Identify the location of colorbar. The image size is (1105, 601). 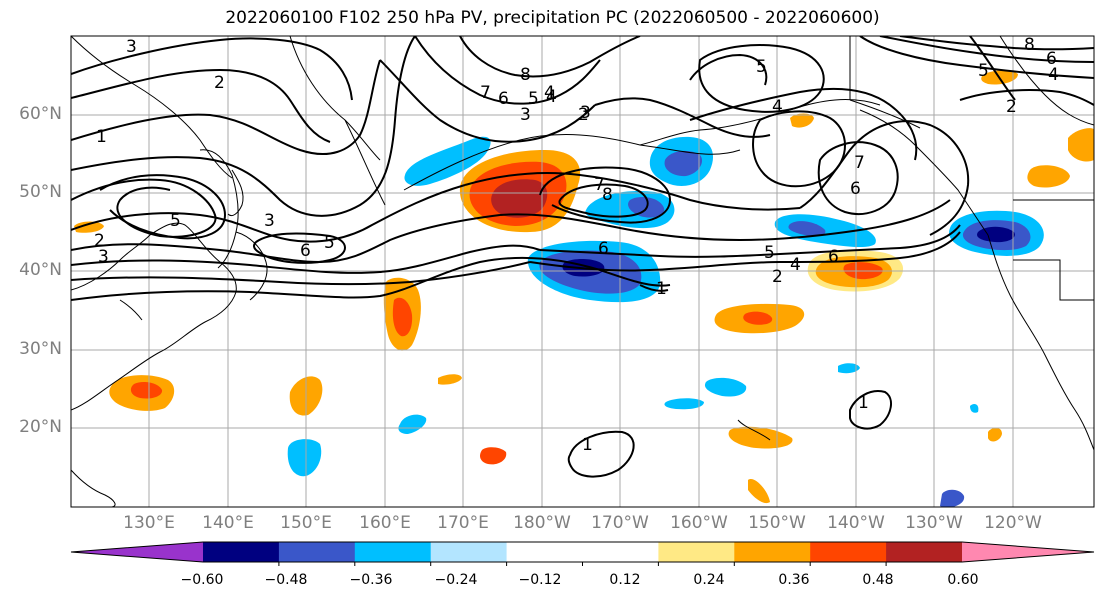
(582, 553).